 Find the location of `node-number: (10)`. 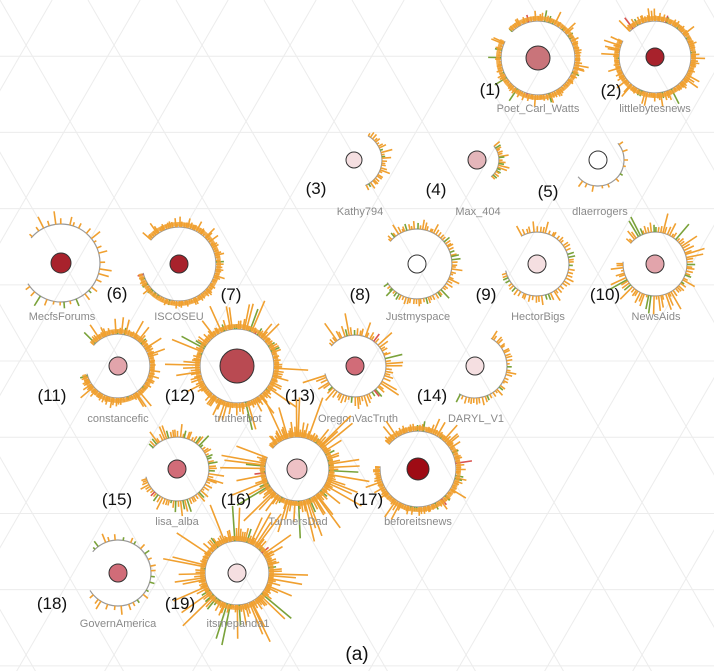

node-number: (10) is located at coordinates (605, 294).